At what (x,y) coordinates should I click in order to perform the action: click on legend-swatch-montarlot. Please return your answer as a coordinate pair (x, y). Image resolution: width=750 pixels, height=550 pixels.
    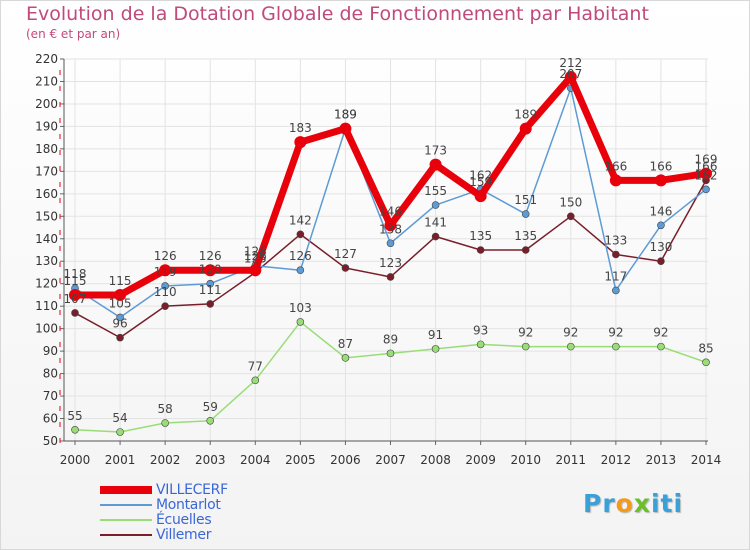
    Looking at the image, I should click on (126, 504).